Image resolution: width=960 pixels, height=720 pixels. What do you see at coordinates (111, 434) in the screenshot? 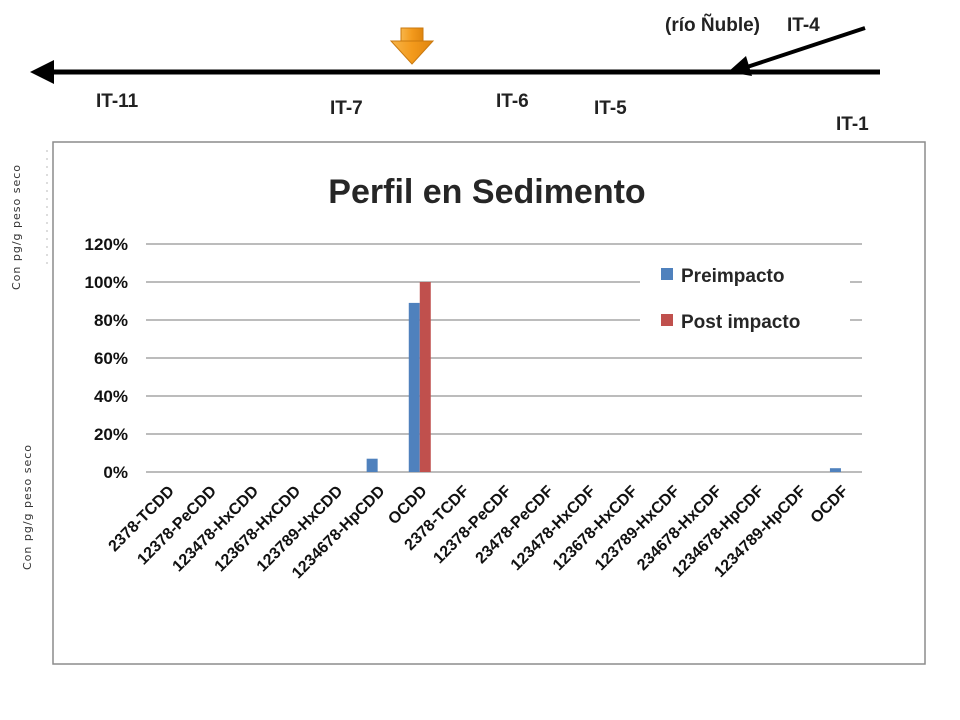
I see `y-tick-label: 20%` at bounding box center [111, 434].